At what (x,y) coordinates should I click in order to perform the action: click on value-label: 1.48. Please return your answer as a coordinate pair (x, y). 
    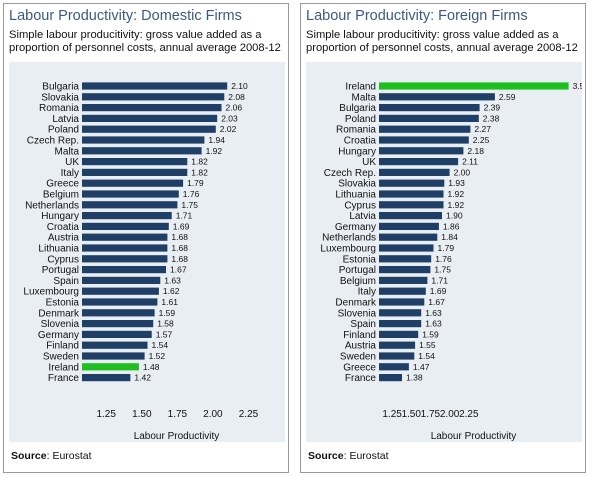
    Looking at the image, I should click on (151, 367).